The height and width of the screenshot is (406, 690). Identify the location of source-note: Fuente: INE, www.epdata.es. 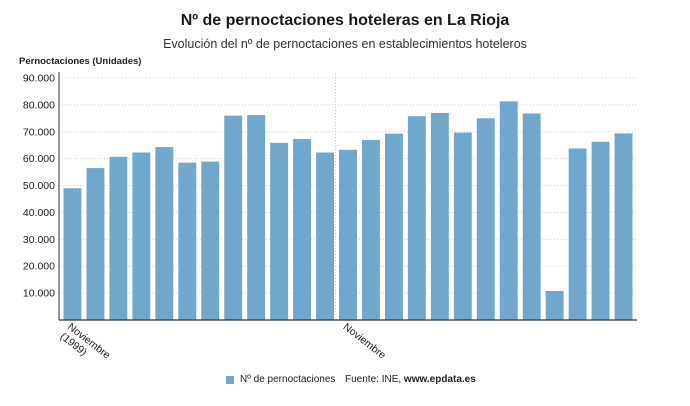
(410, 379).